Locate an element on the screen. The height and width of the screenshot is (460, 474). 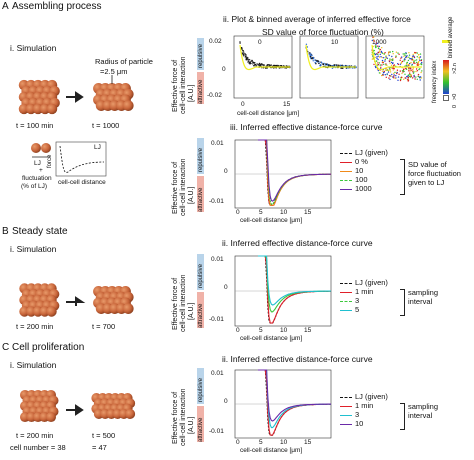
a-ii-xtick-0: 0 is located at coordinates (243, 104).